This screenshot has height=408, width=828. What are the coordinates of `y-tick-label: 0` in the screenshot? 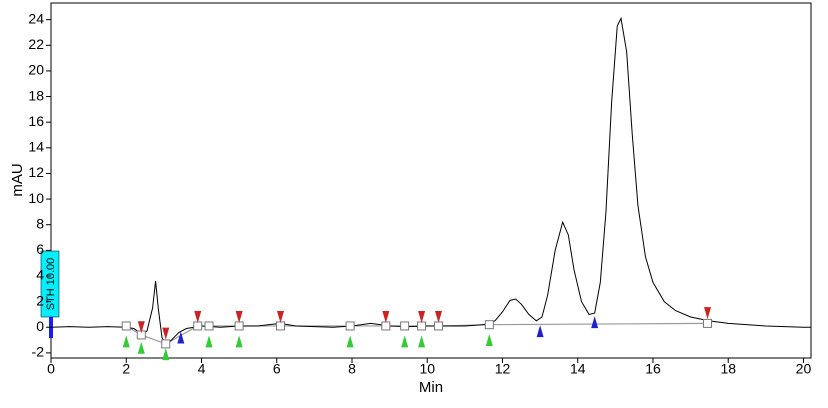 It's located at (40, 326).